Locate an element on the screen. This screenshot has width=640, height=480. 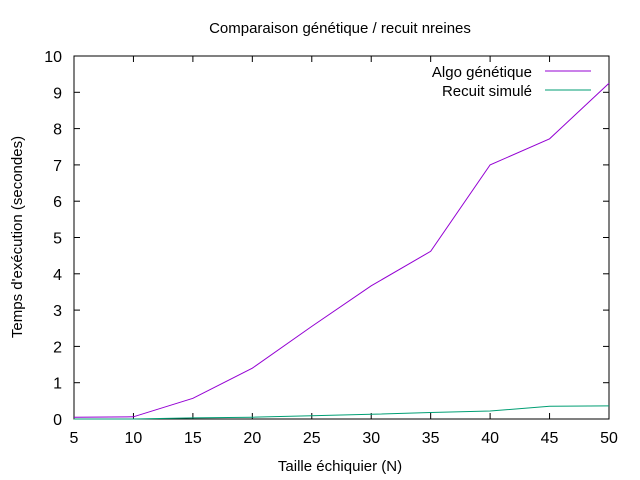
x-tick-label: 50 is located at coordinates (609, 438).